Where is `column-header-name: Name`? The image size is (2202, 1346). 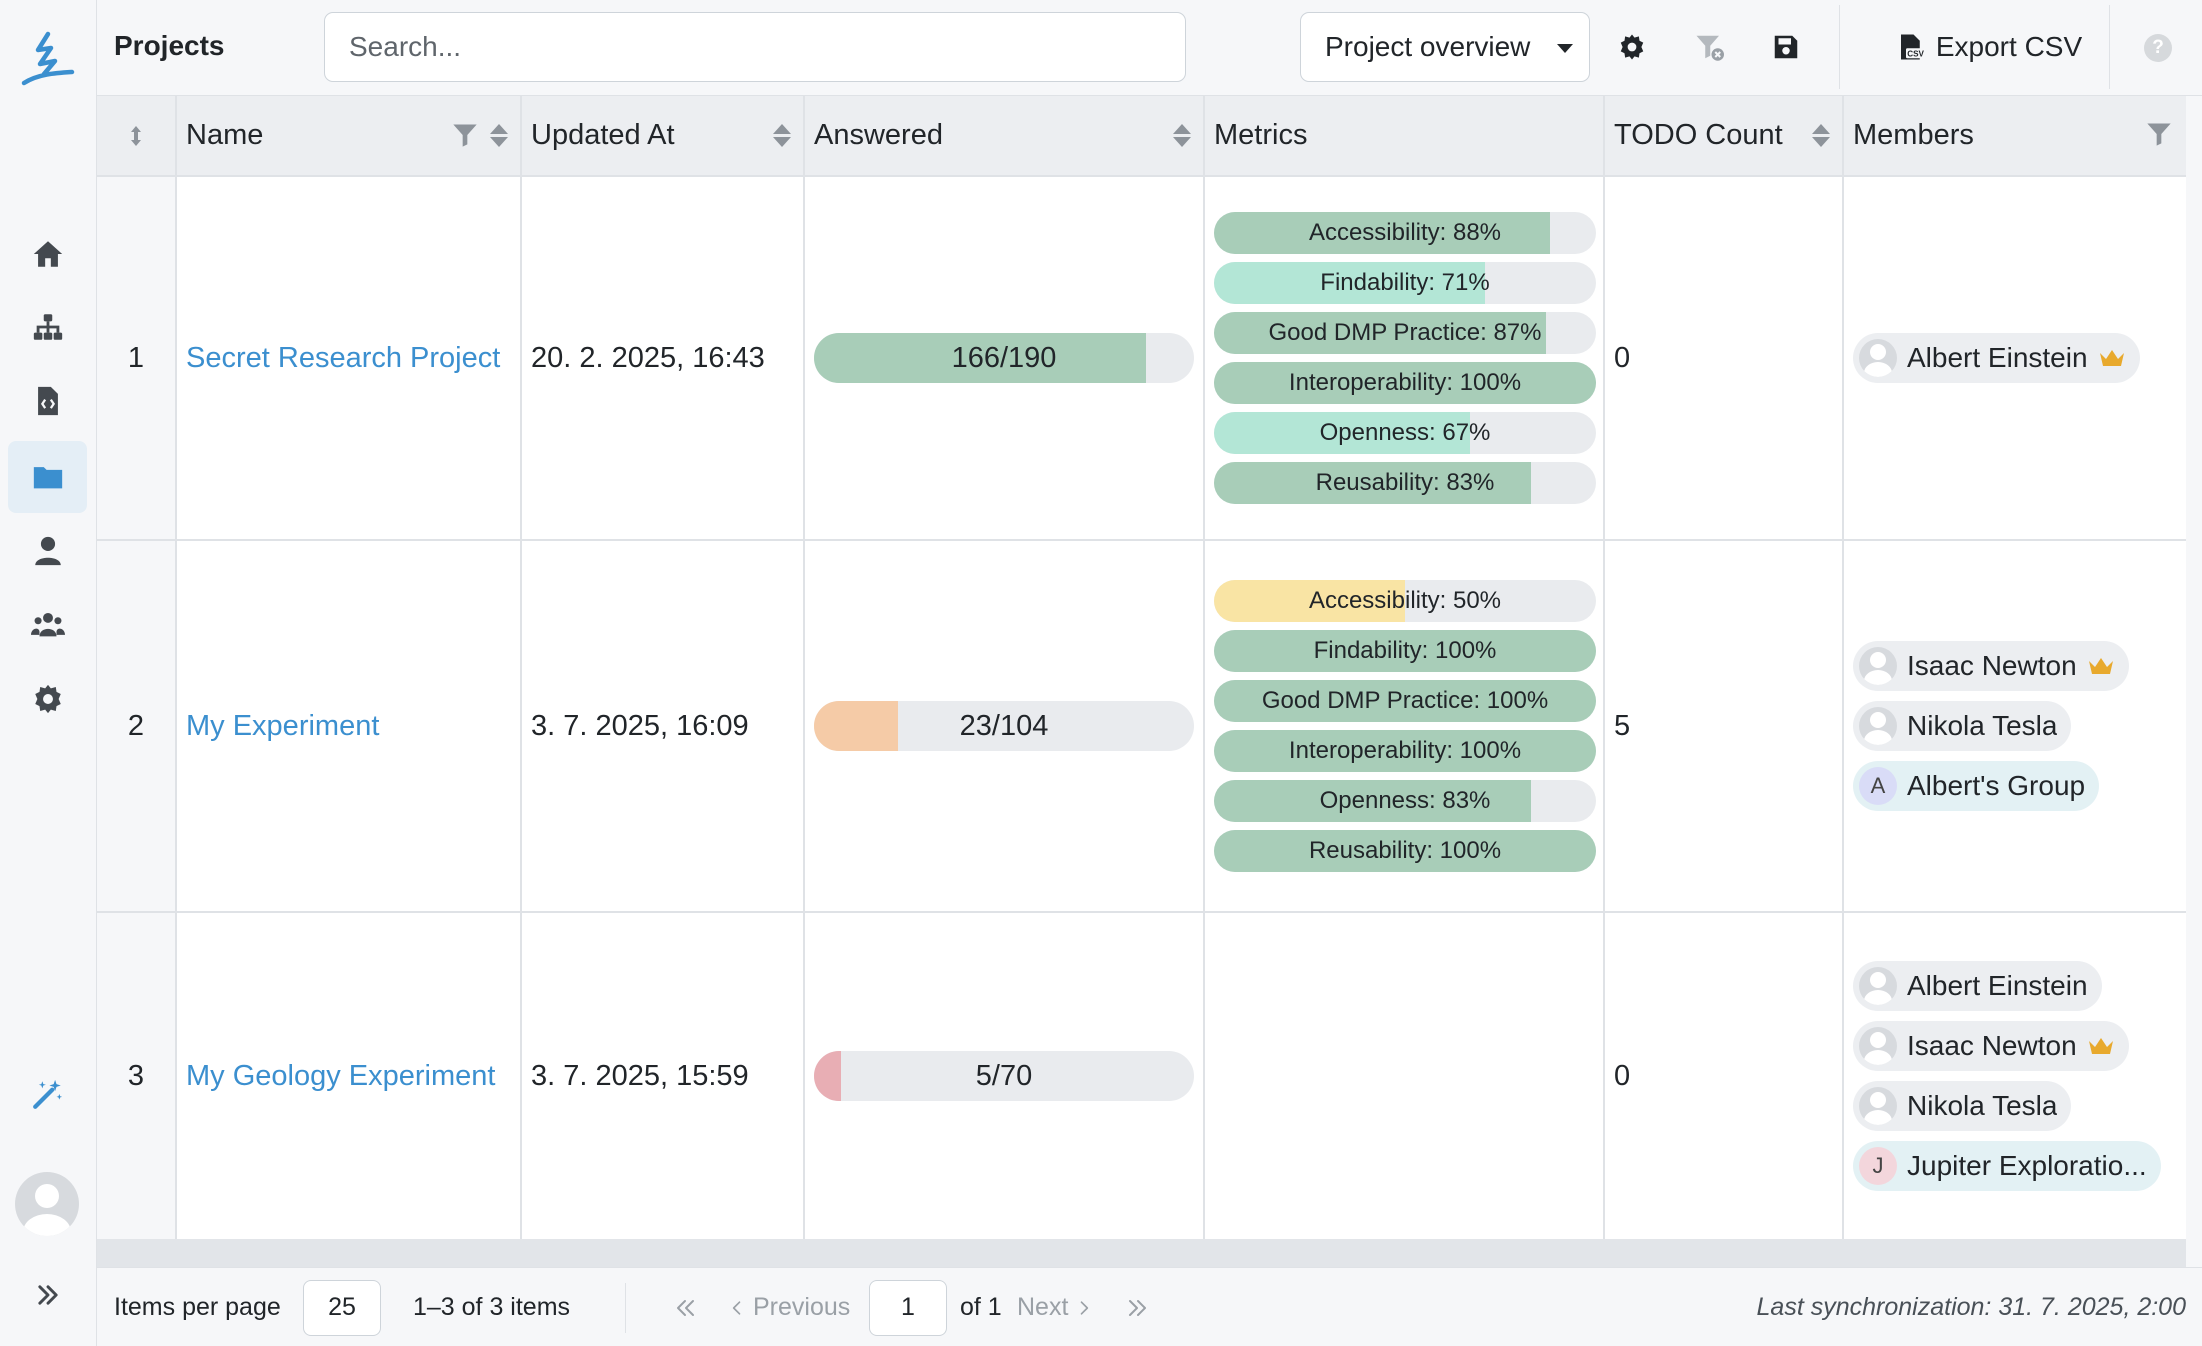
column-header-name: Name is located at coordinates (349, 135).